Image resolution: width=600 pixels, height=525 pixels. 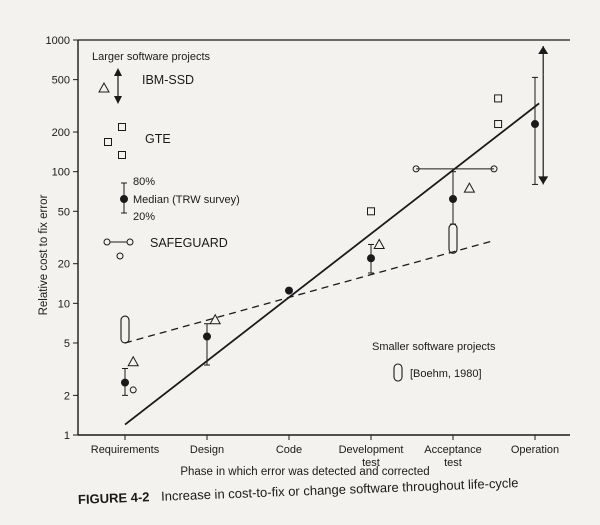 I want to click on y-tick-label: 500, so click(x=61, y=81).